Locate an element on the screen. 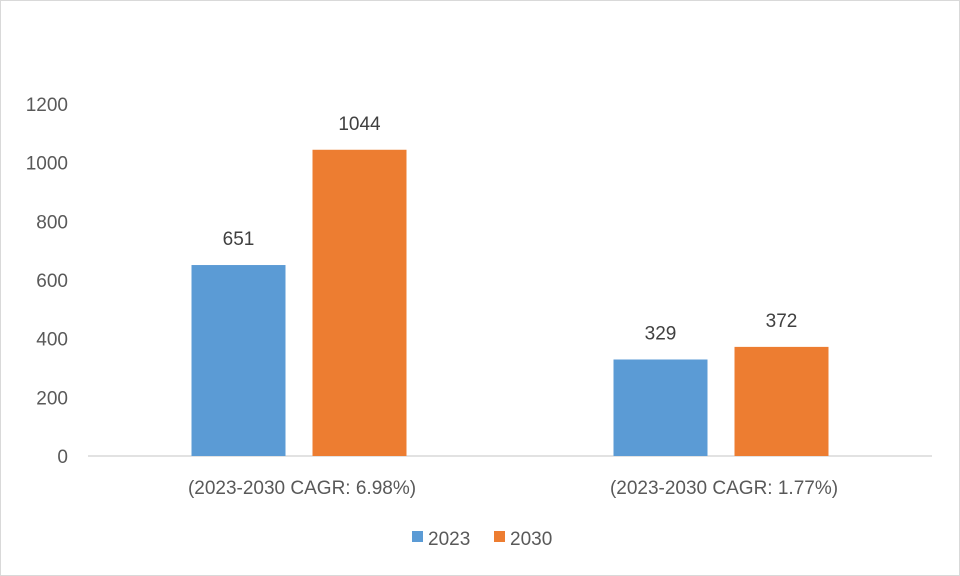 Image resolution: width=960 pixels, height=576 pixels. data-label-2023-1: 651 is located at coordinates (239, 239).